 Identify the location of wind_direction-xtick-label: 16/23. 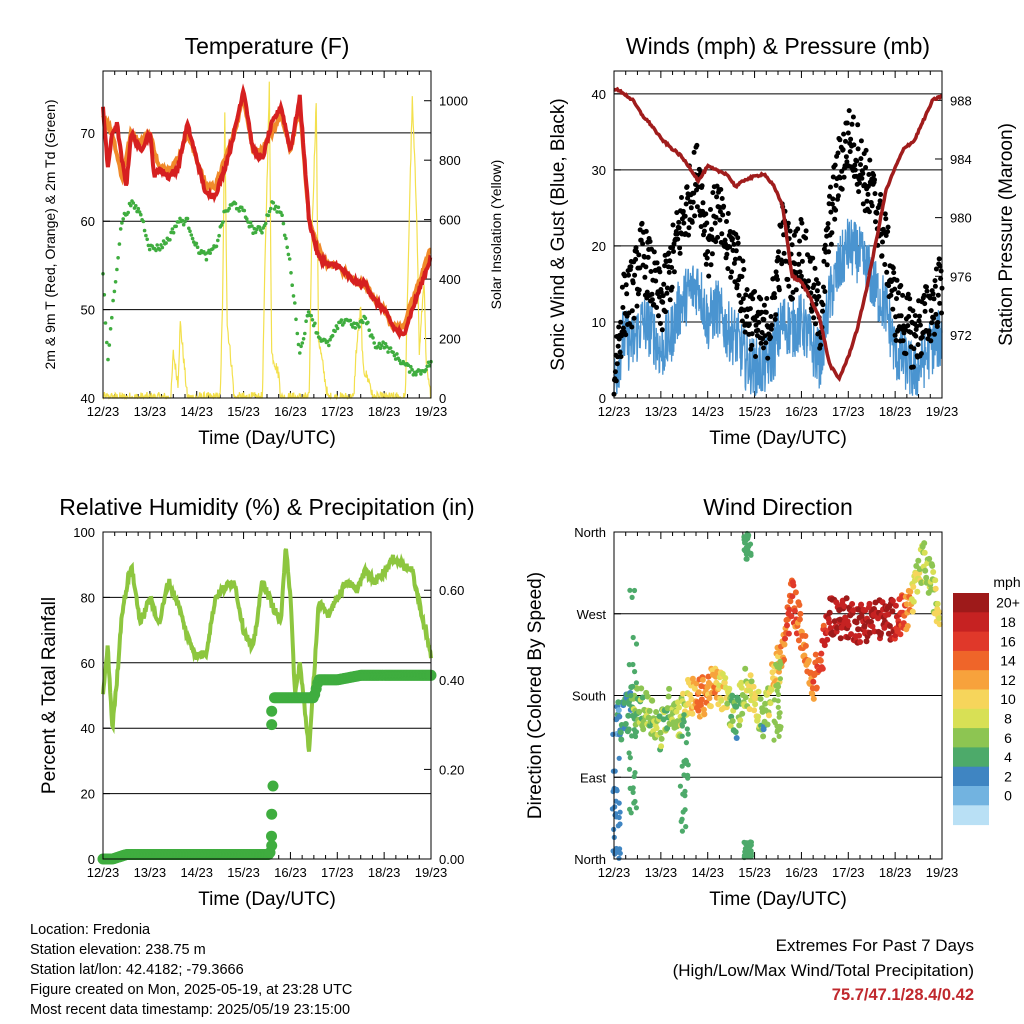
(801, 872).